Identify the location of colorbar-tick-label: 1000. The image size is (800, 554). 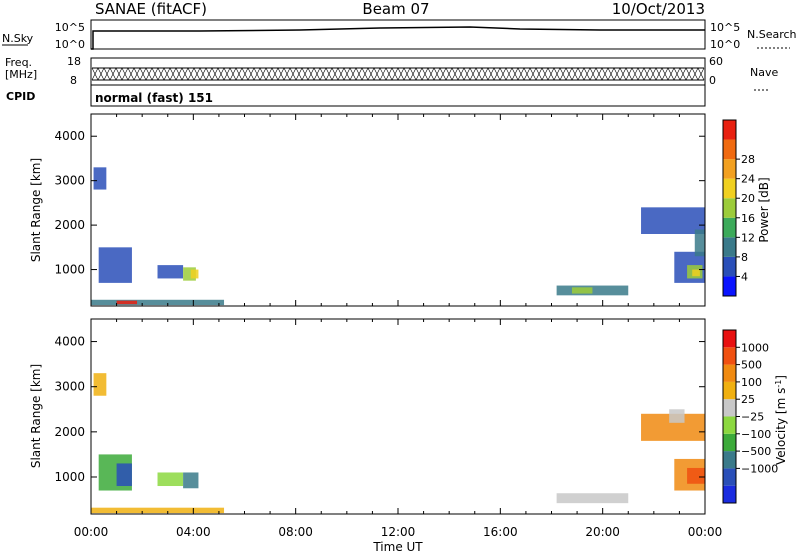
(755, 347).